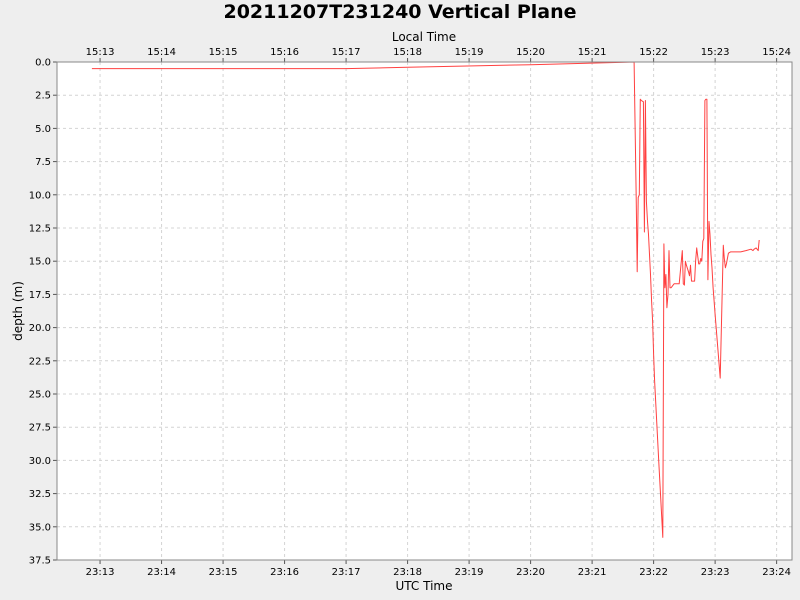 The width and height of the screenshot is (800, 600). I want to click on x-tick-label: 23:17, so click(346, 572).